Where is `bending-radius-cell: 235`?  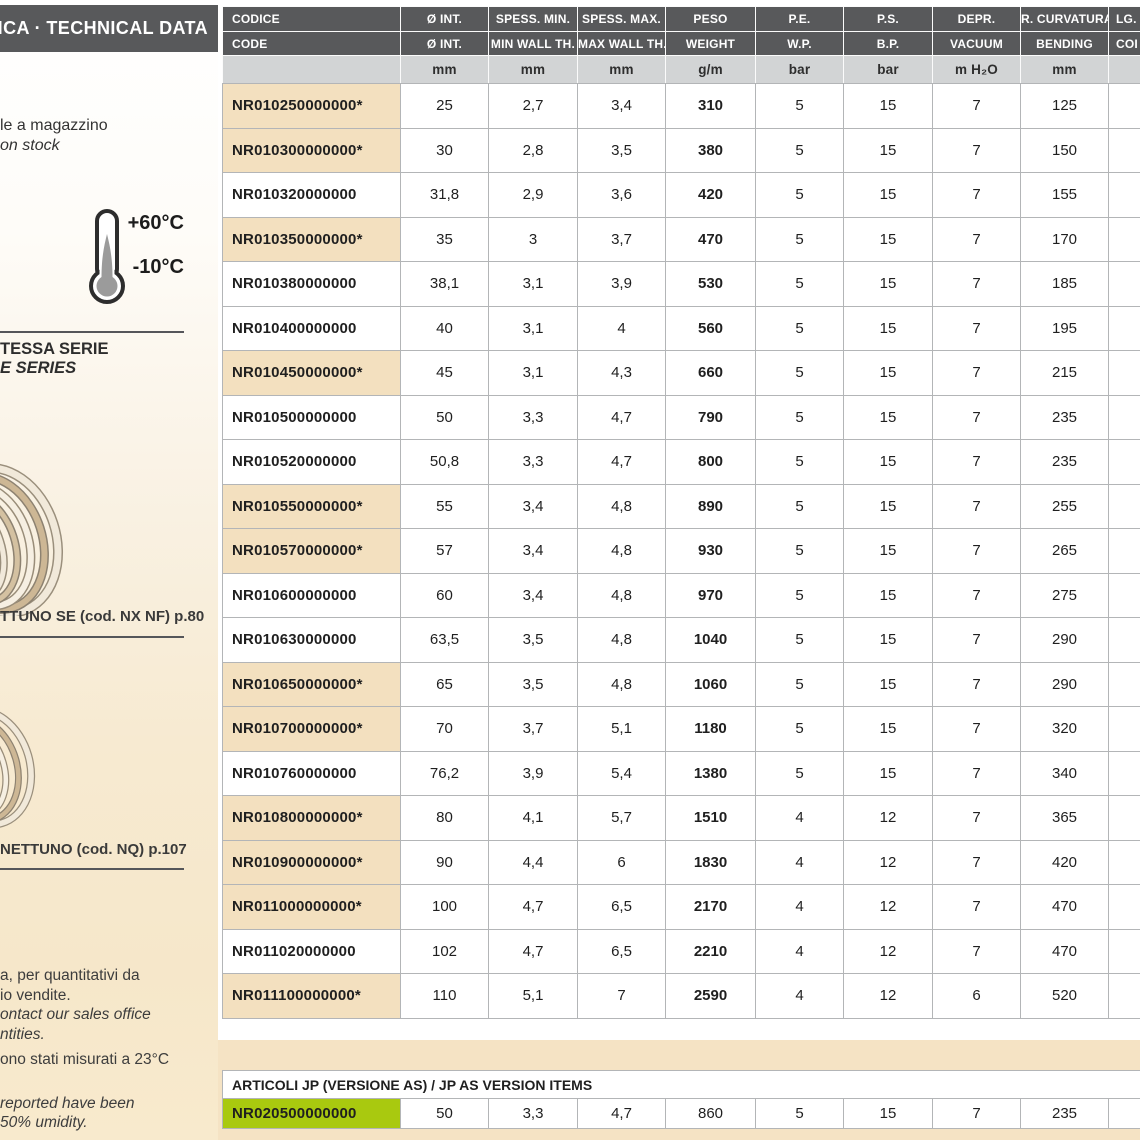 bending-radius-cell: 235 is located at coordinates (1064, 462).